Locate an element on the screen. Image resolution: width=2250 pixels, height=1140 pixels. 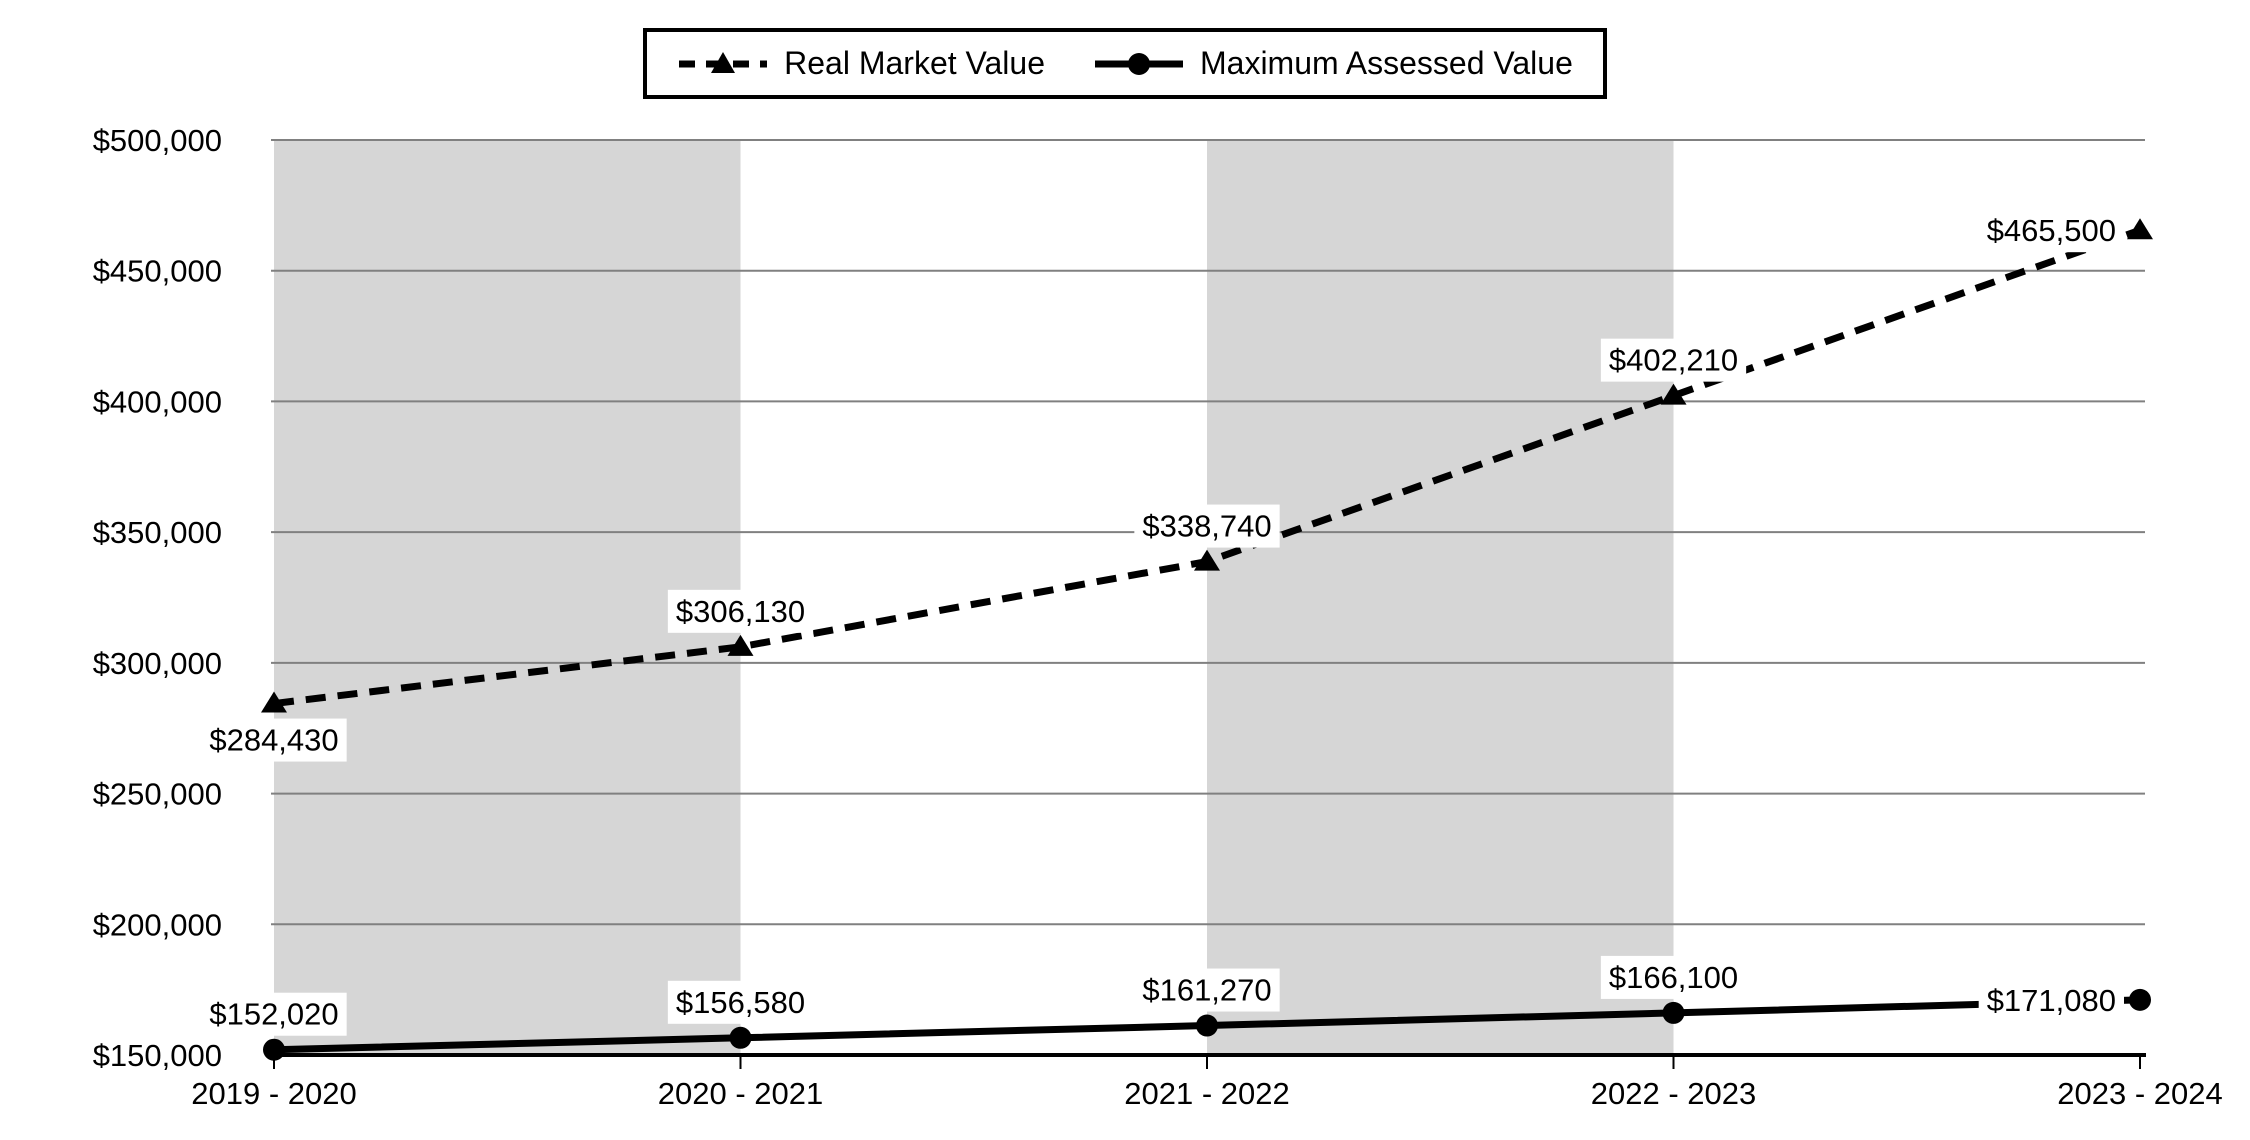
data-label: $152,020 is located at coordinates (273, 1014).